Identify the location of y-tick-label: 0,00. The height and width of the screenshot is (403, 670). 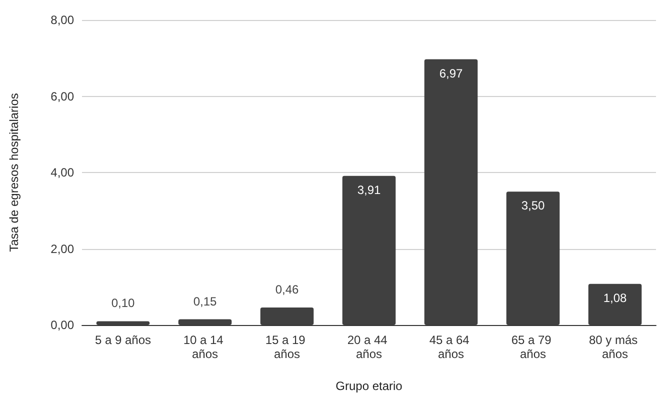
(62, 325).